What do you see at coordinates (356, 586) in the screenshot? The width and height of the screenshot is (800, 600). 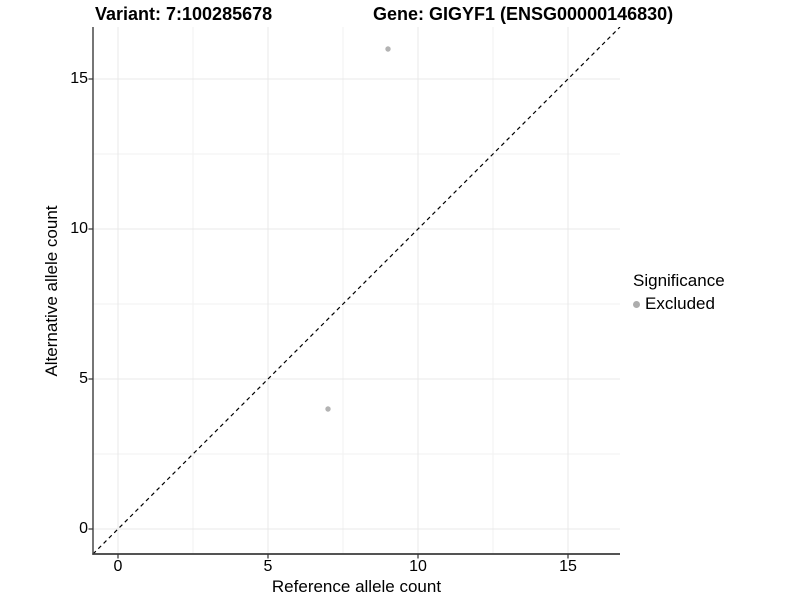 I see `x-axis-title: Reference allele count` at bounding box center [356, 586].